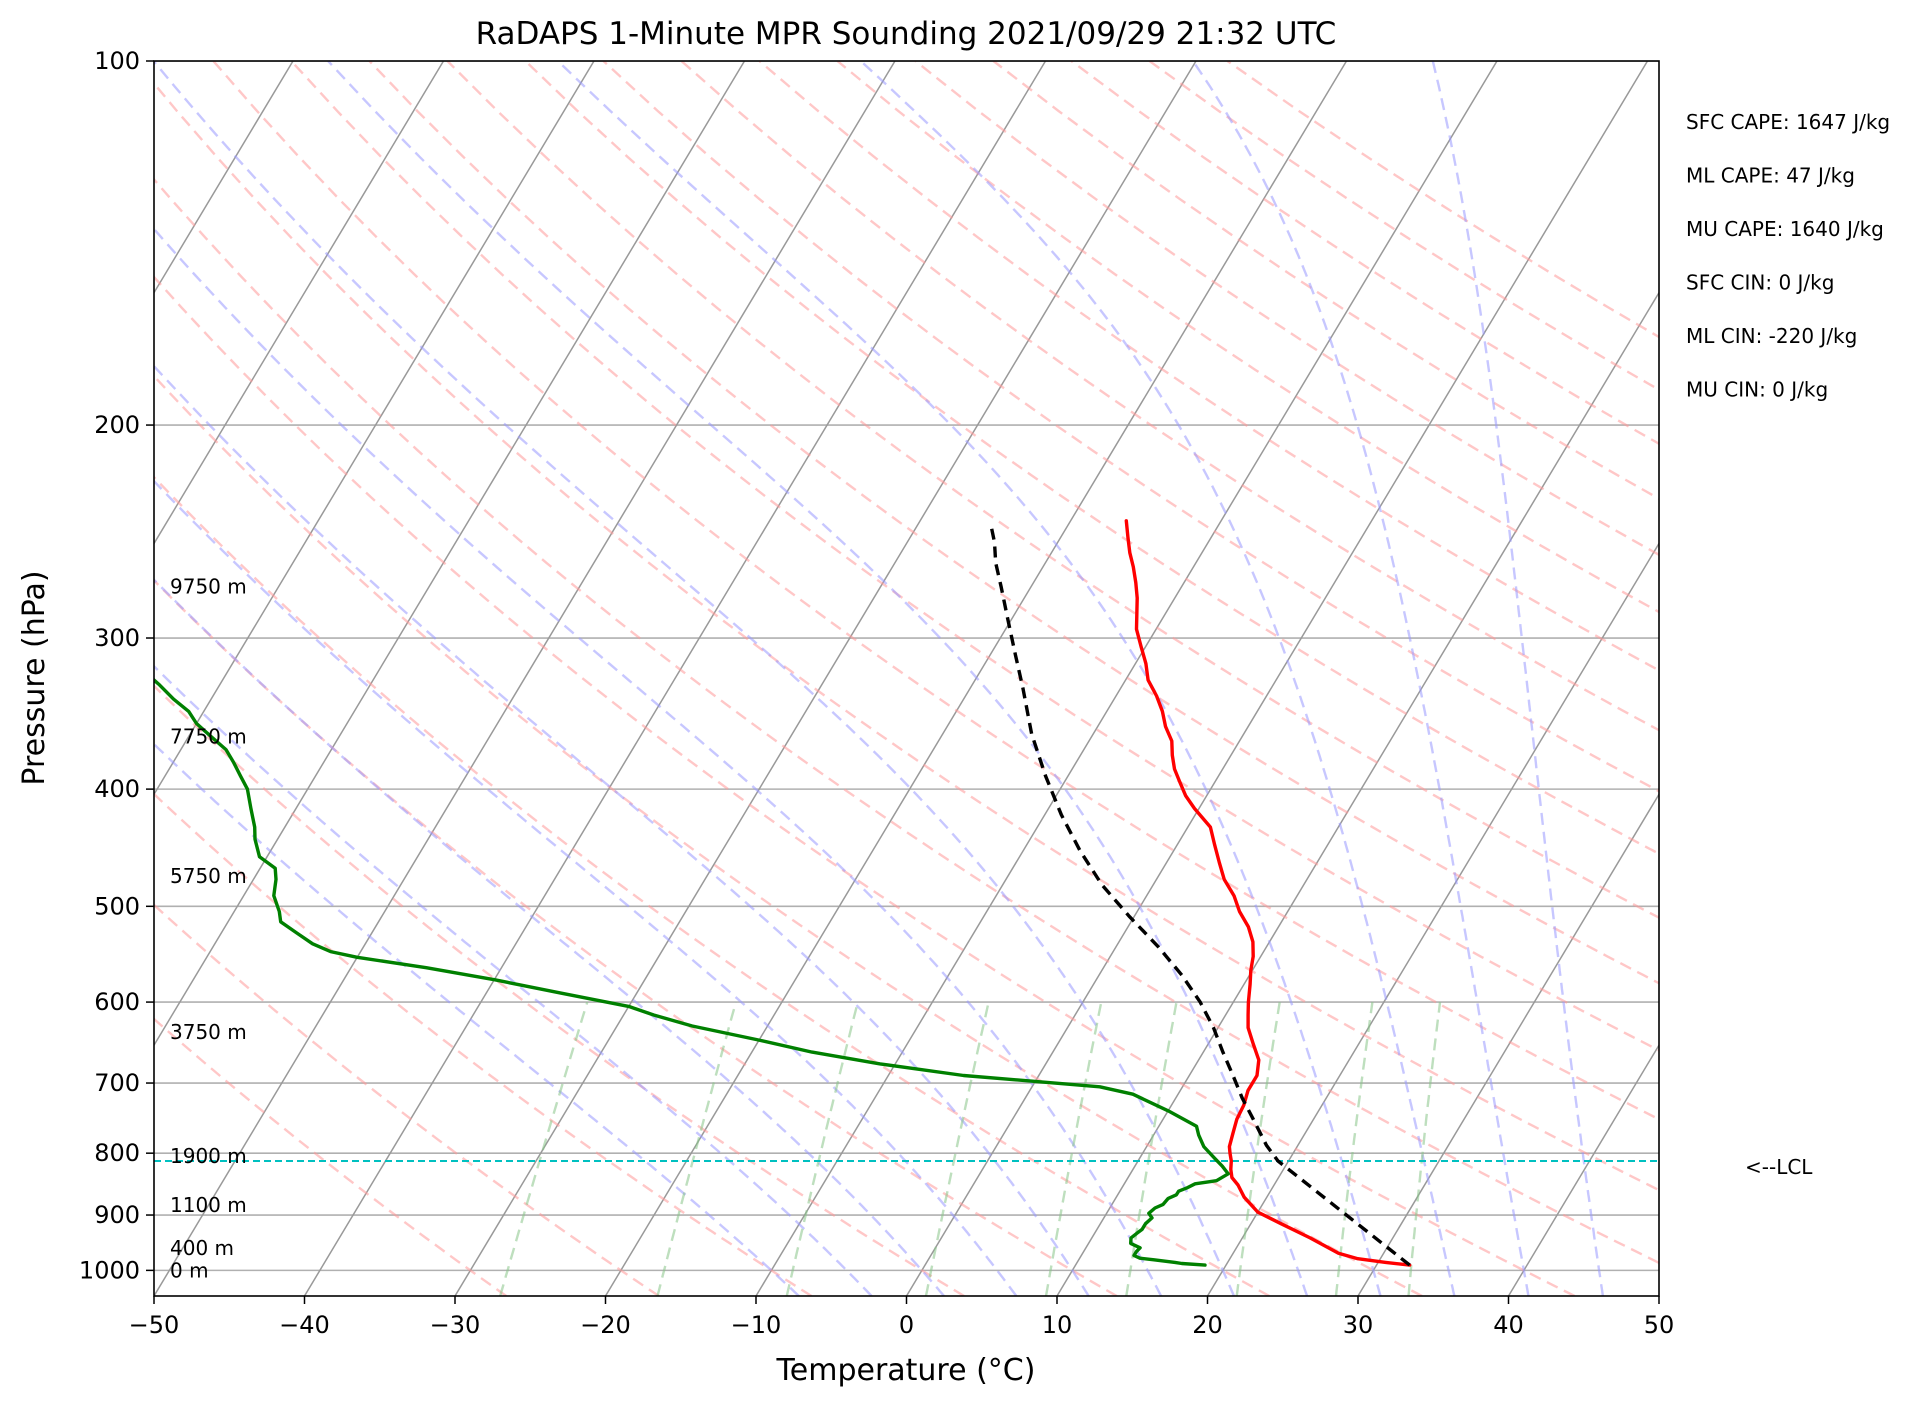 The height and width of the screenshot is (1411, 1925). Describe the element at coordinates (117, 61) in the screenshot. I see `y-tick-label: 100` at that location.